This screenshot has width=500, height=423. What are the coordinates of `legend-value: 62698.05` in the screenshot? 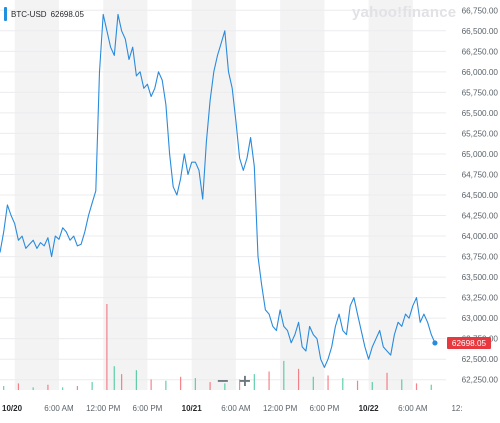 It's located at (67, 14).